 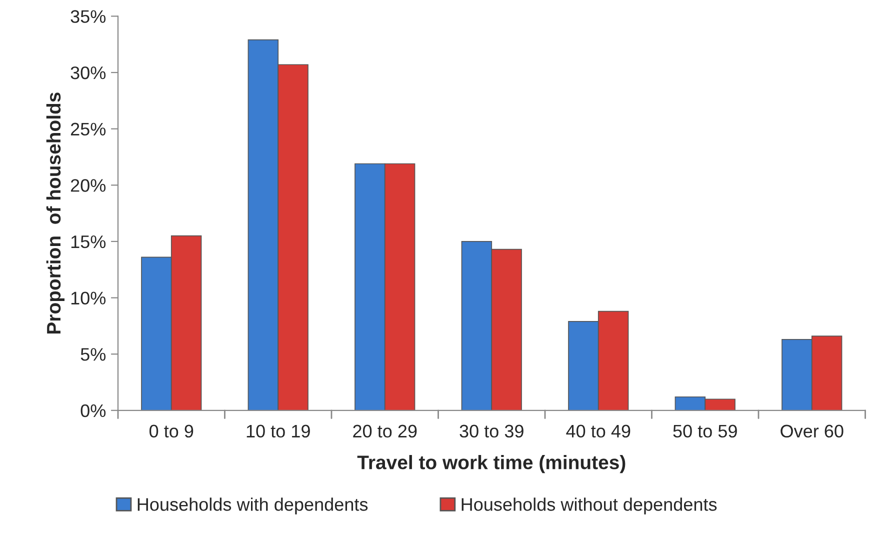 What do you see at coordinates (88, 73) in the screenshot?
I see `y-tick-label: 30%` at bounding box center [88, 73].